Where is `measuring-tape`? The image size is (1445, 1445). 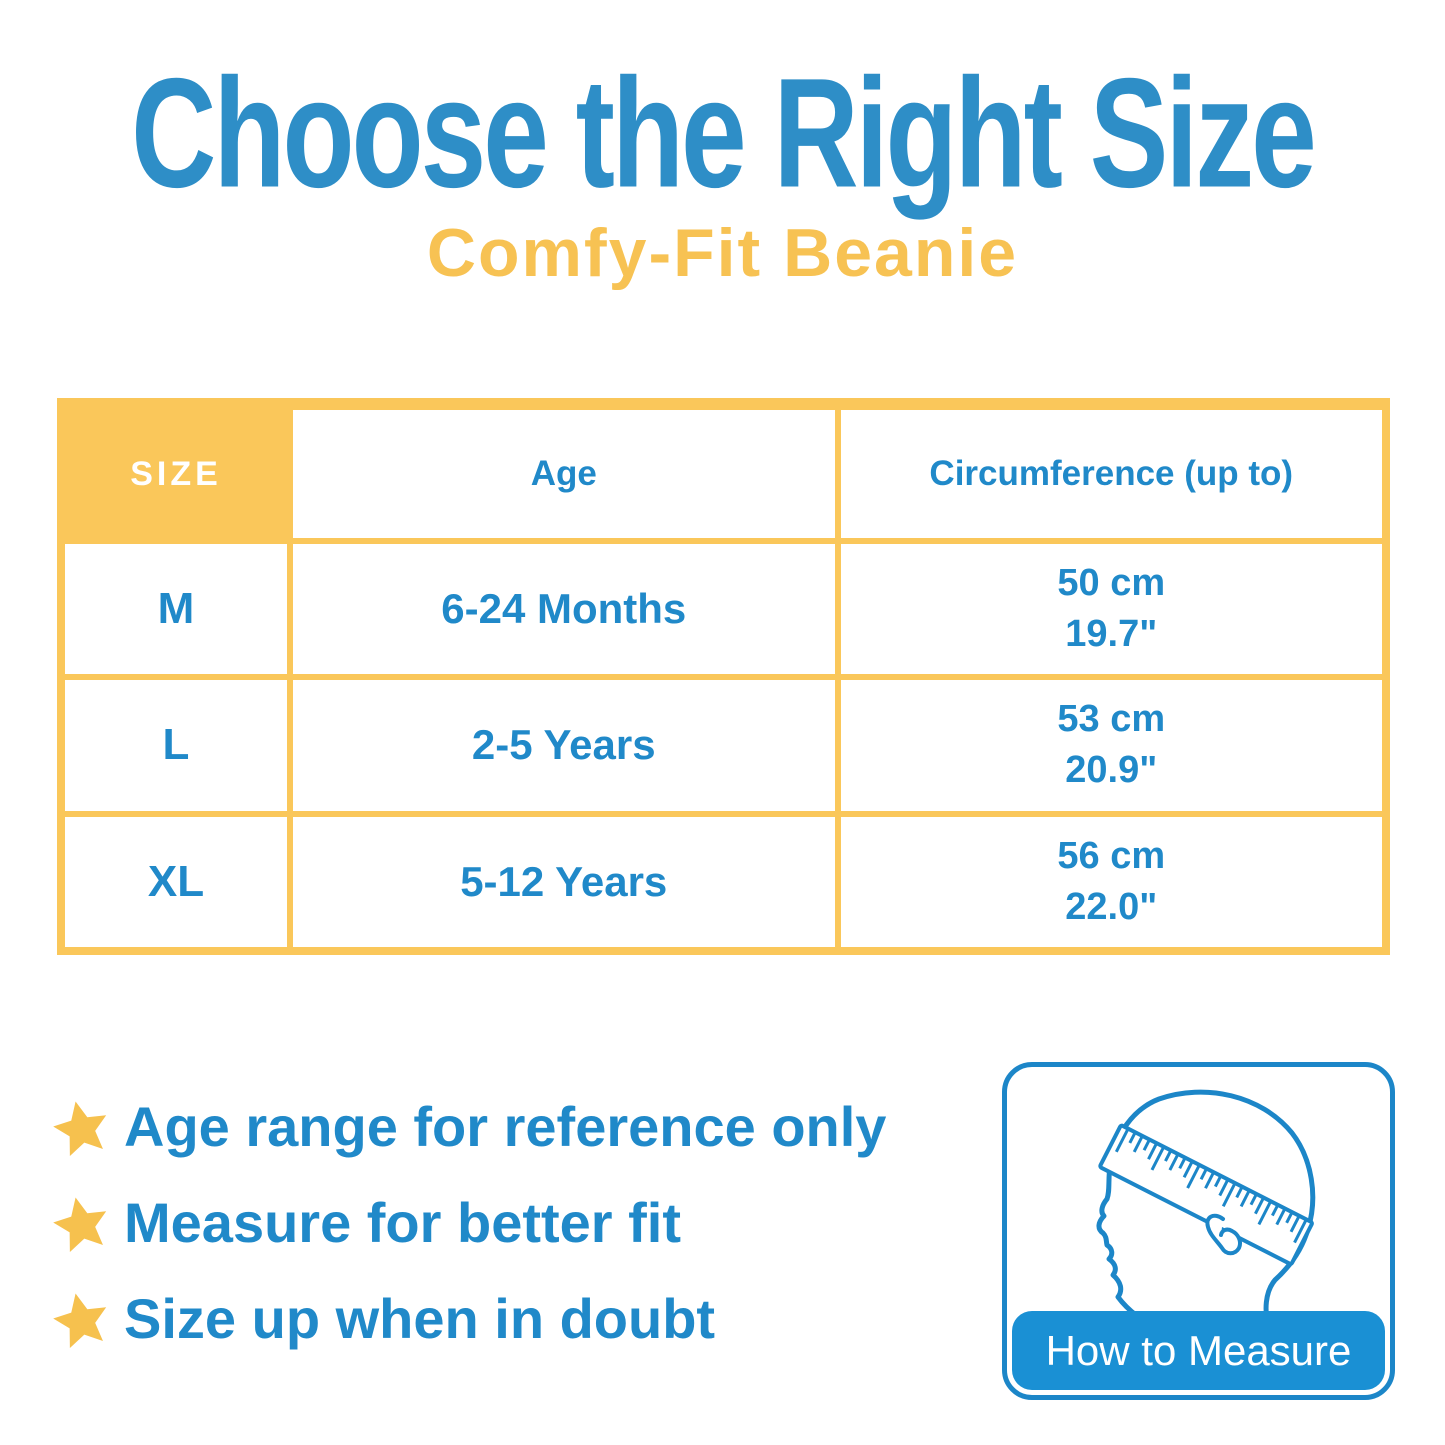
measuring-tape is located at coordinates (1206, 1194).